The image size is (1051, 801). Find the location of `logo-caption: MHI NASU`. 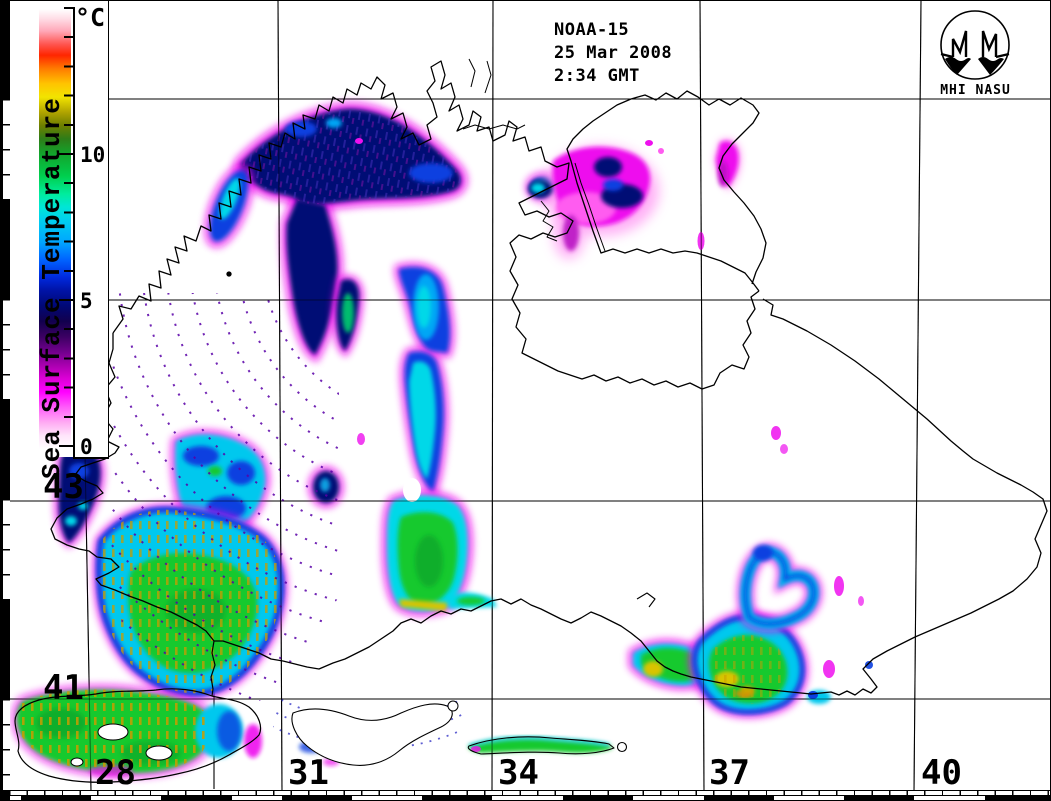

logo-caption: MHI NASU is located at coordinates (975, 90).